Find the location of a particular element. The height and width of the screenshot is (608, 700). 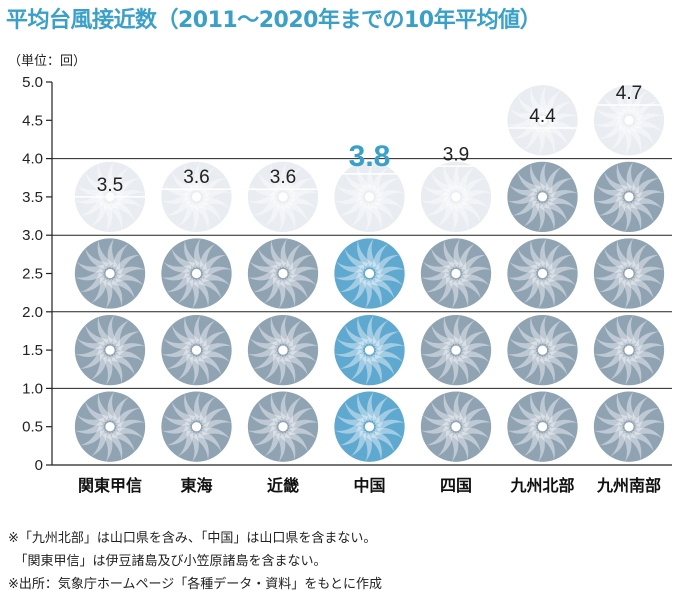

data-label: 3.5 is located at coordinates (110, 185).